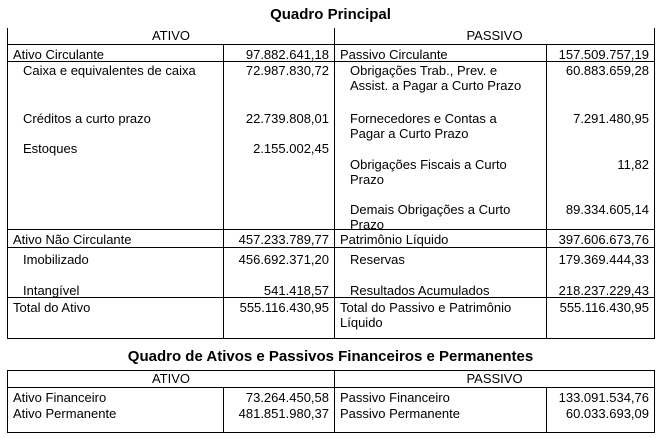 The image size is (661, 438). I want to click on patrimonio-liquido-label: Patrimônio Líquido, so click(440, 238).